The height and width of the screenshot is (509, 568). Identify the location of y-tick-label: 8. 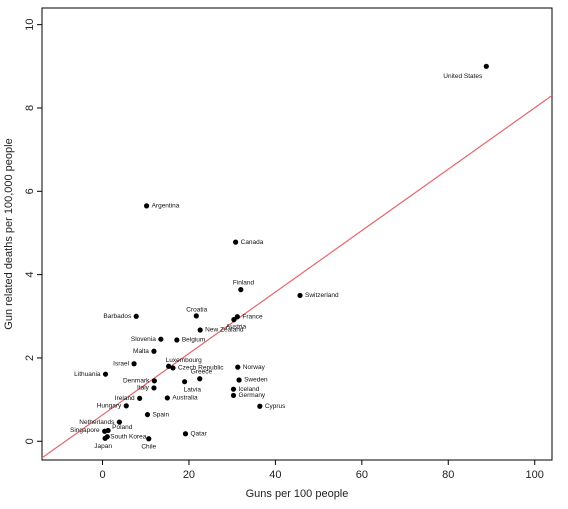
(30, 108).